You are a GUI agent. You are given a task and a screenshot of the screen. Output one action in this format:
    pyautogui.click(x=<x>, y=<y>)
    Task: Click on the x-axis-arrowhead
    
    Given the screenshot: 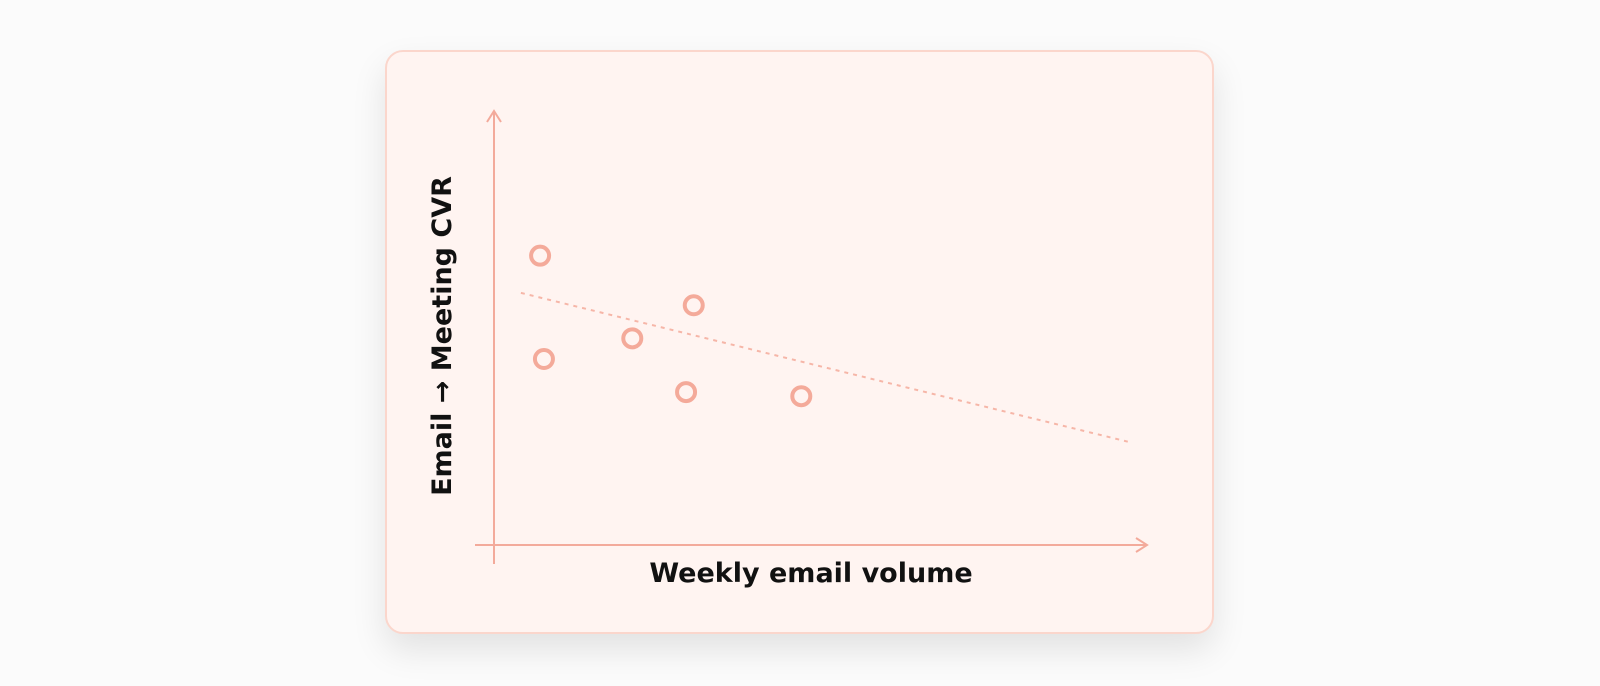 What is the action you would take?
    pyautogui.click(x=1142, y=545)
    